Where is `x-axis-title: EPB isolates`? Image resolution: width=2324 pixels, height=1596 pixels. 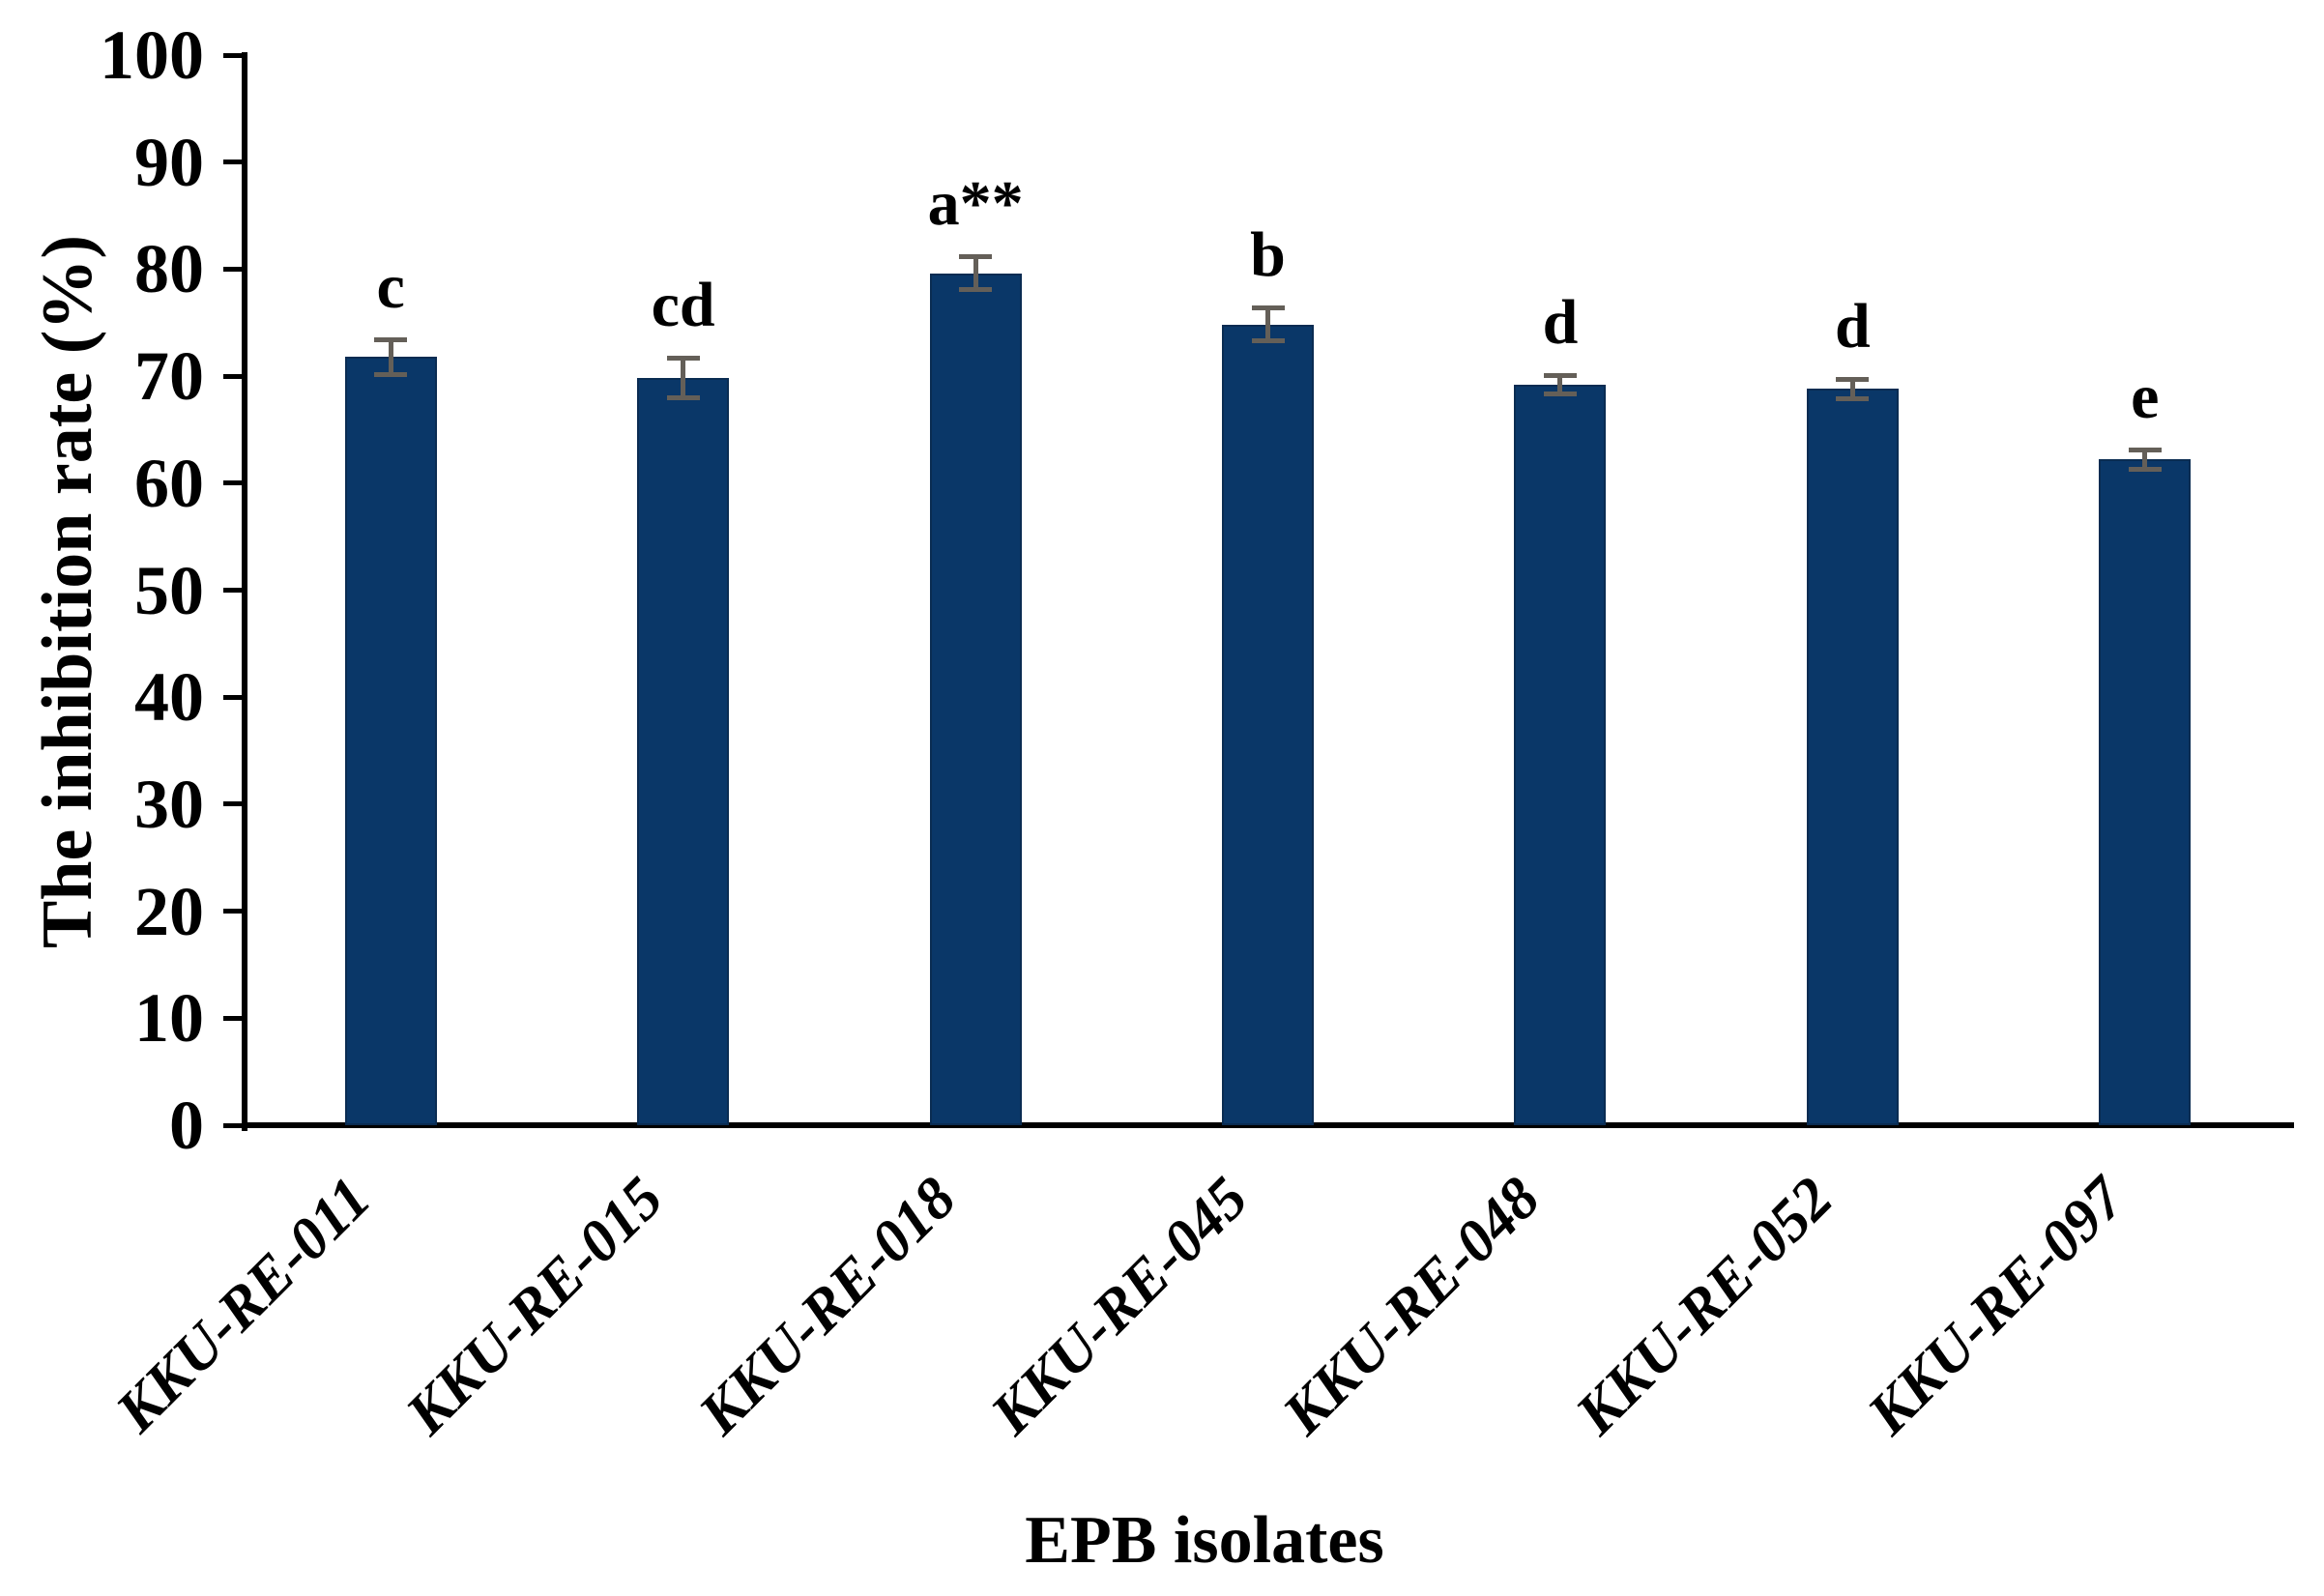
x-axis-title: EPB isolates is located at coordinates (1204, 1540).